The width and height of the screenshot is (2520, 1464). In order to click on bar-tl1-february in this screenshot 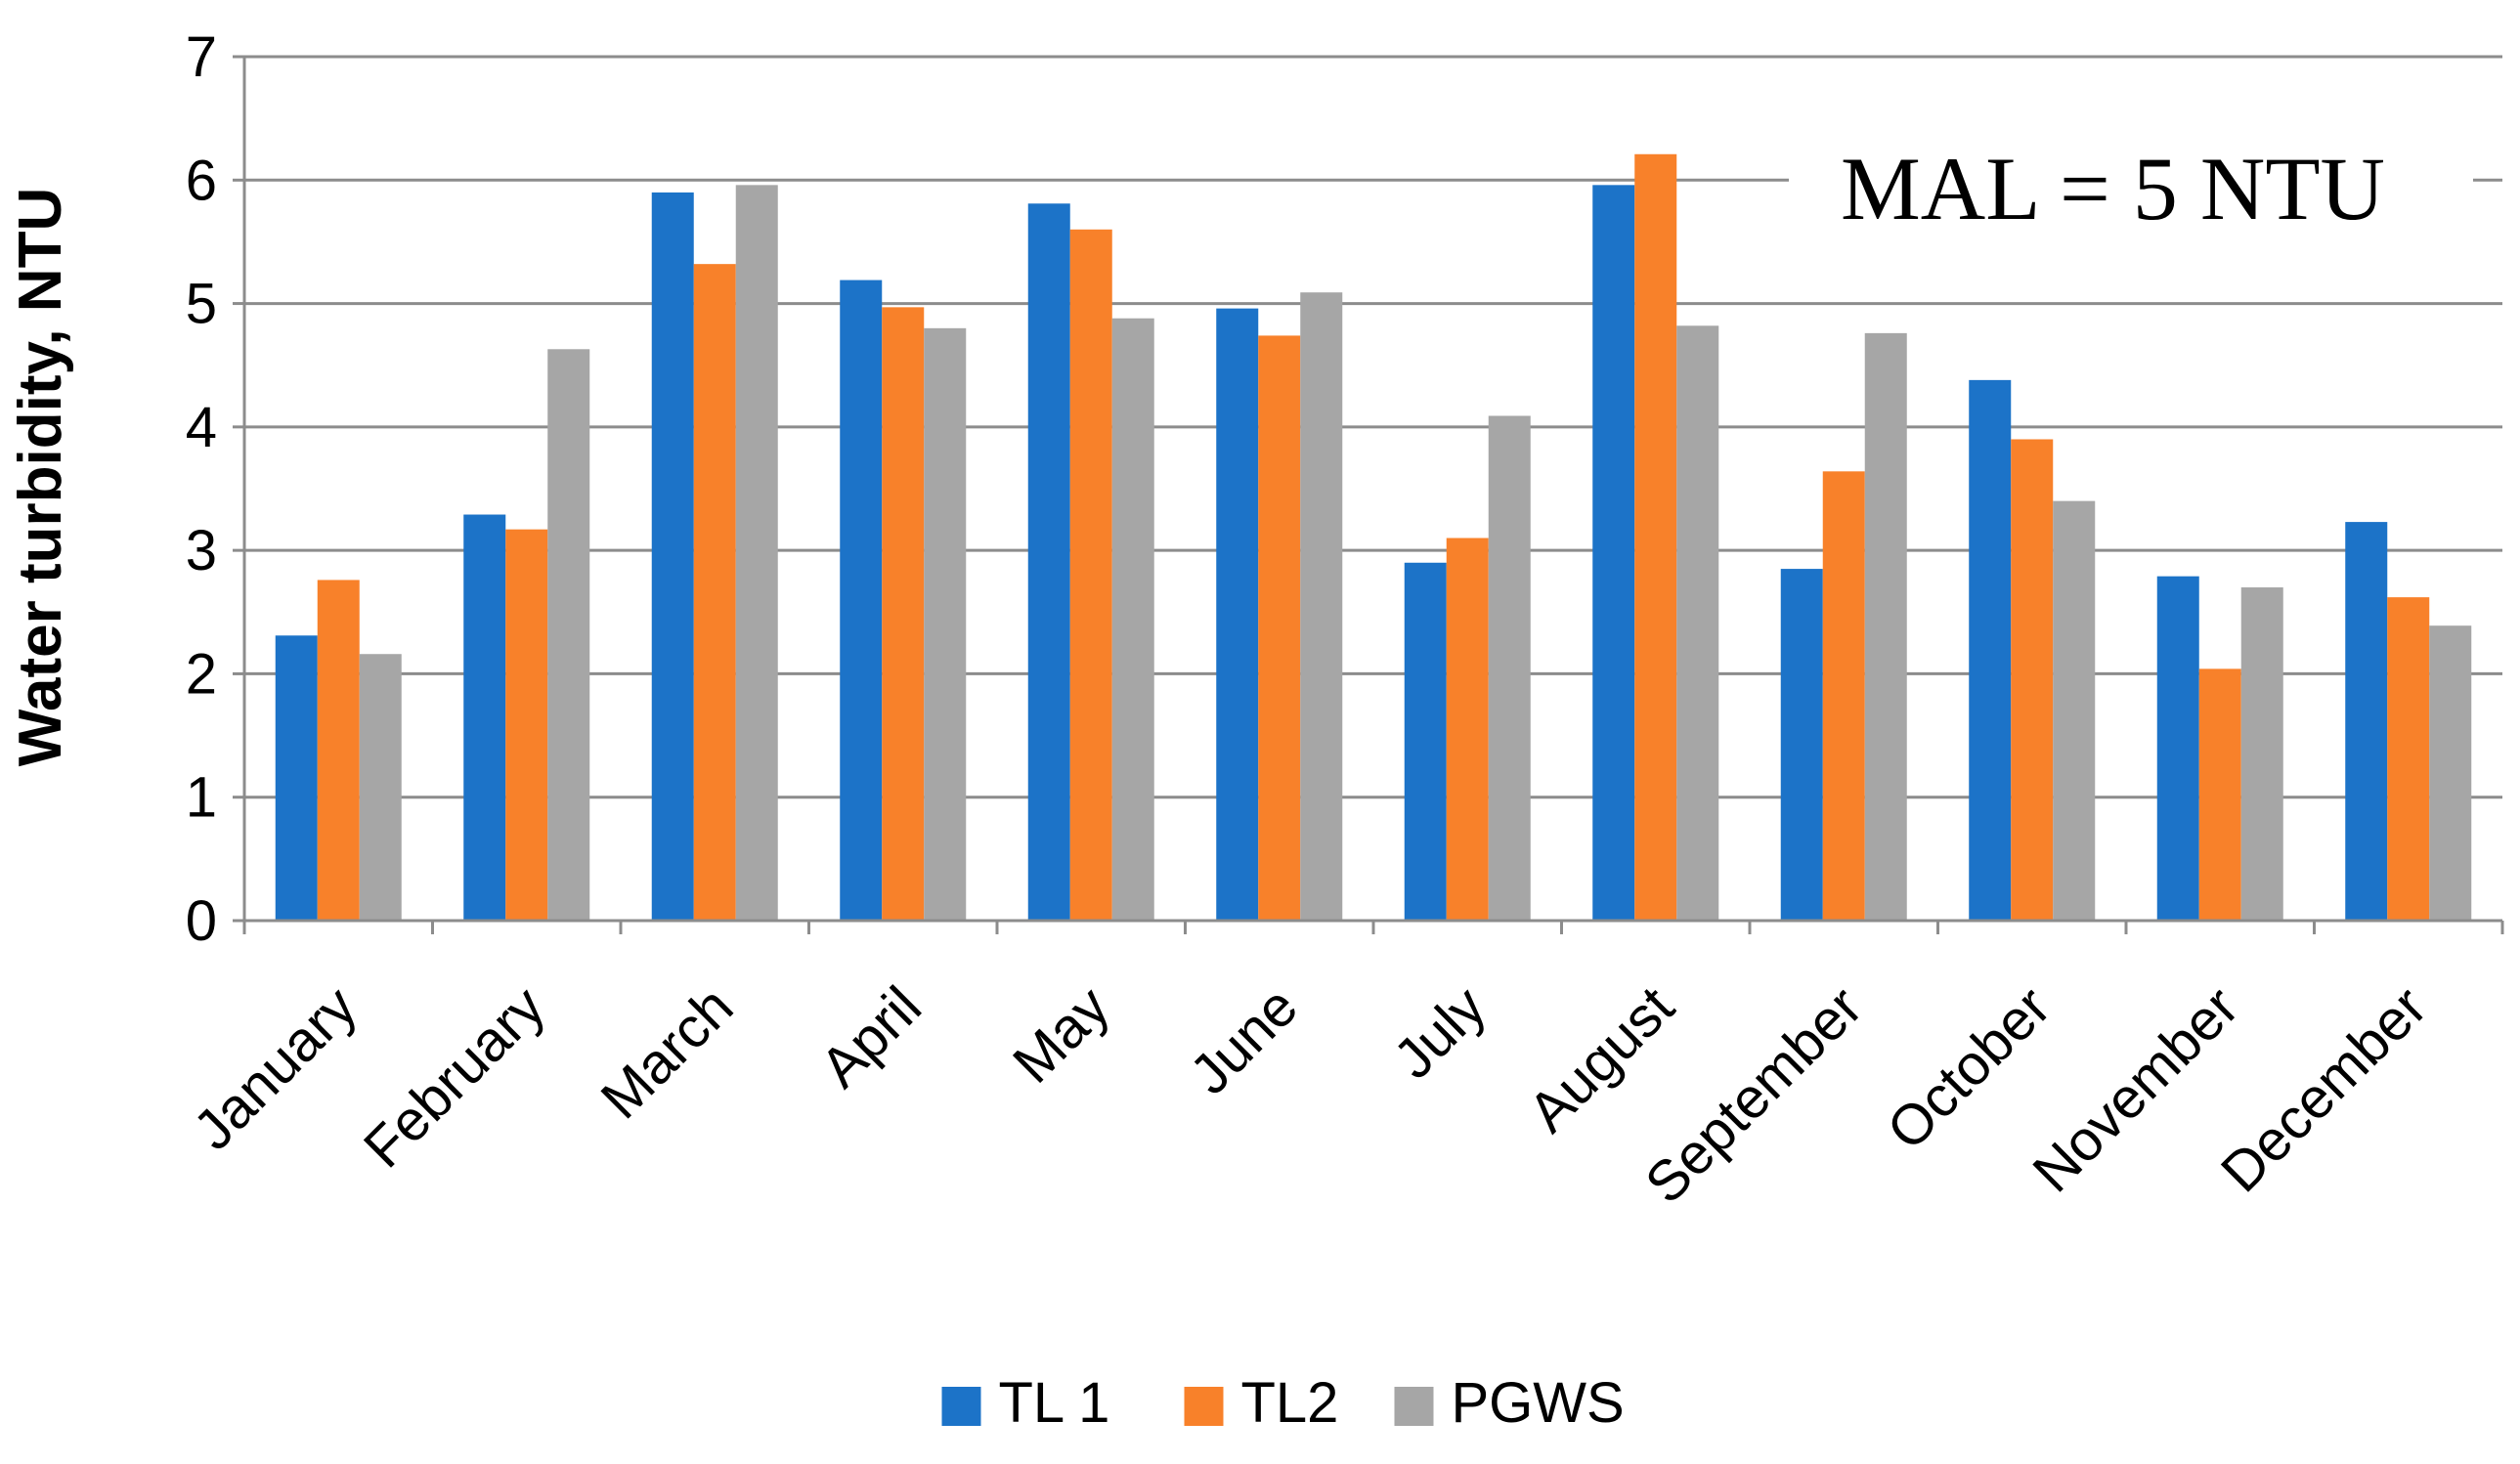, I will do `click(484, 717)`.